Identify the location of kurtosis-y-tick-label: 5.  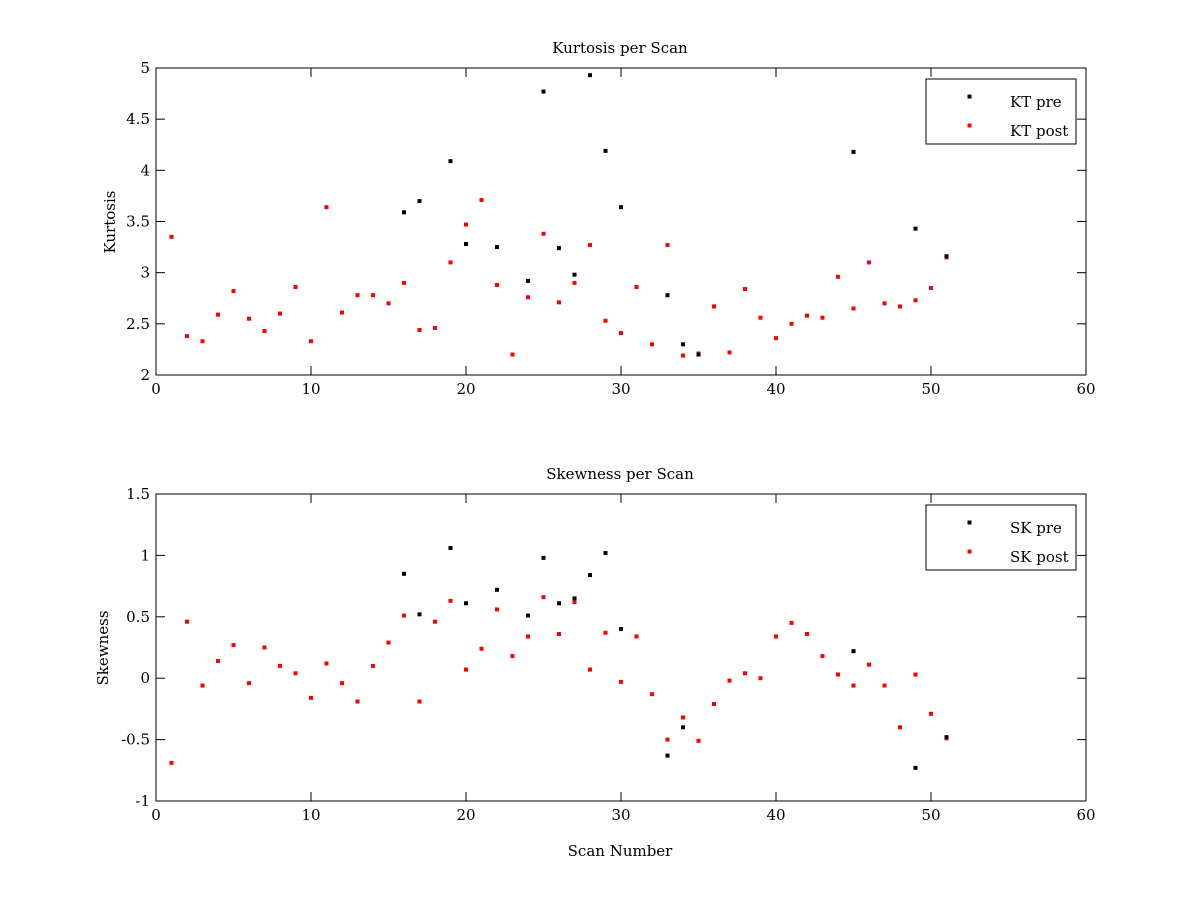
(145, 68).